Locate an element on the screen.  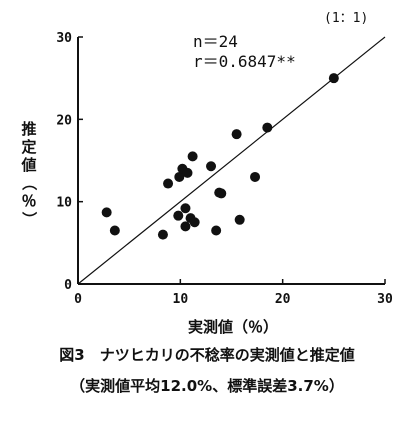
y-axis-label-char: ％ is located at coordinates (28, 201).